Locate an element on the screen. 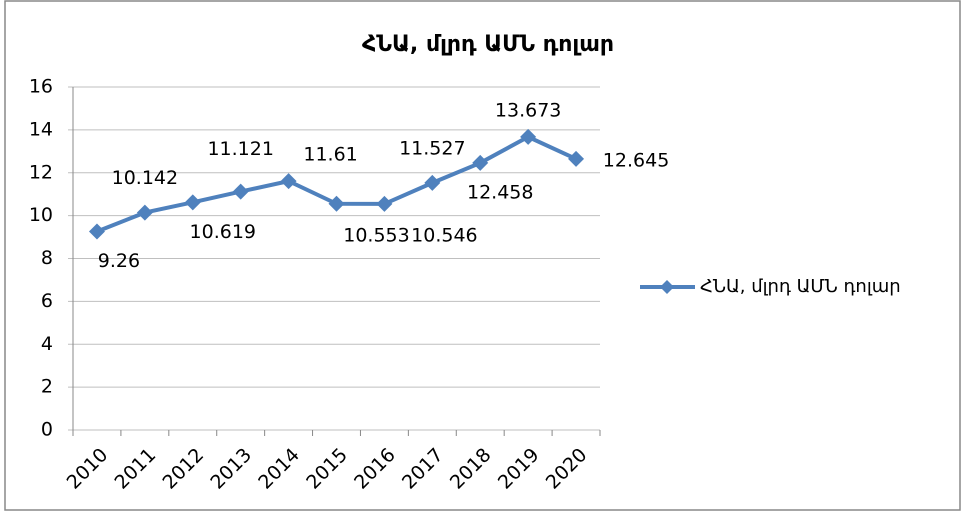 Image resolution: width=965 pixels, height=512 pixels. data-label: 13.673 is located at coordinates (528, 110).